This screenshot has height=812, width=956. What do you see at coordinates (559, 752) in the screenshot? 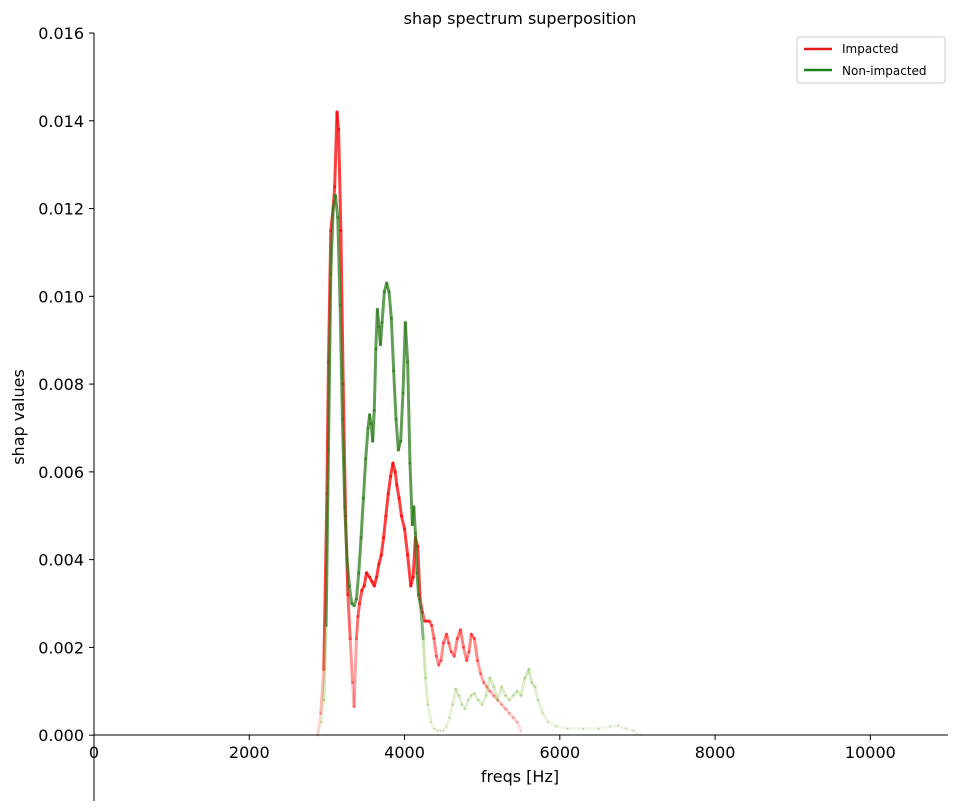
I see `x-tick-label: 6000` at bounding box center [559, 752].